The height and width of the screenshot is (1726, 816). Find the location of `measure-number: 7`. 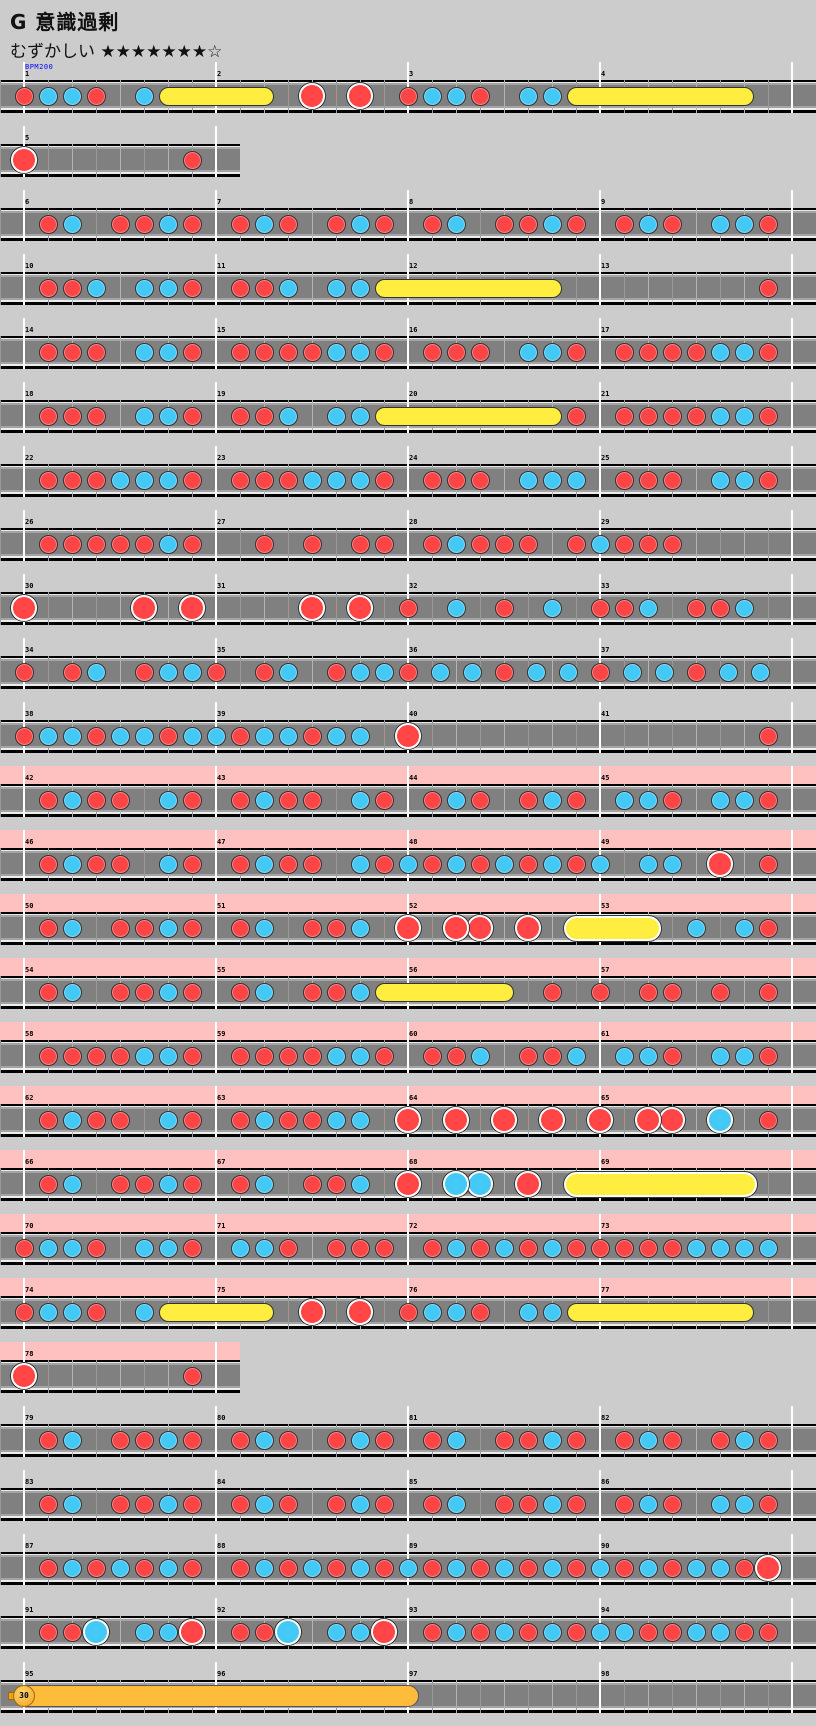

measure-number: 7 is located at coordinates (219, 202).